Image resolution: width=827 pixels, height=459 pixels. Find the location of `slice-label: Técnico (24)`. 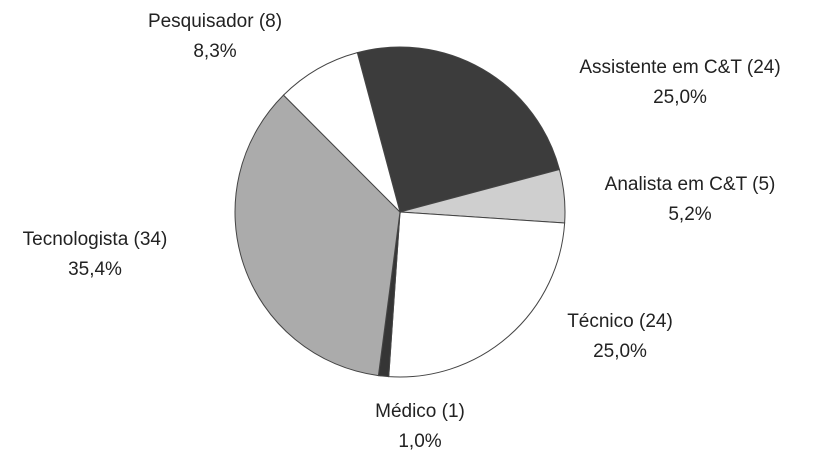

slice-label: Técnico (24) is located at coordinates (620, 321).